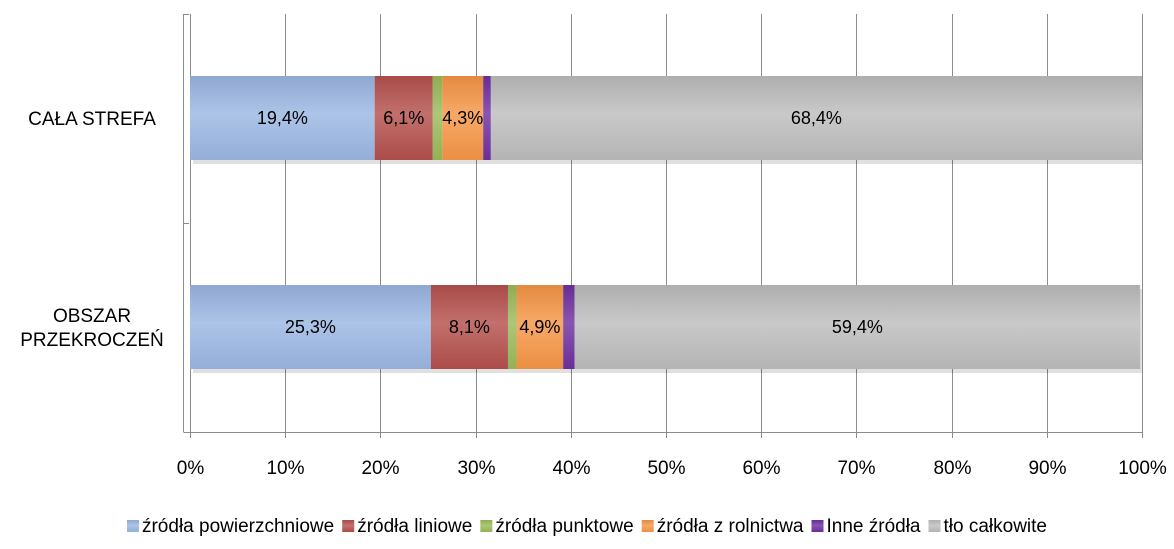 The height and width of the screenshot is (549, 1174). I want to click on x-tick-label: 80%, so click(952, 468).